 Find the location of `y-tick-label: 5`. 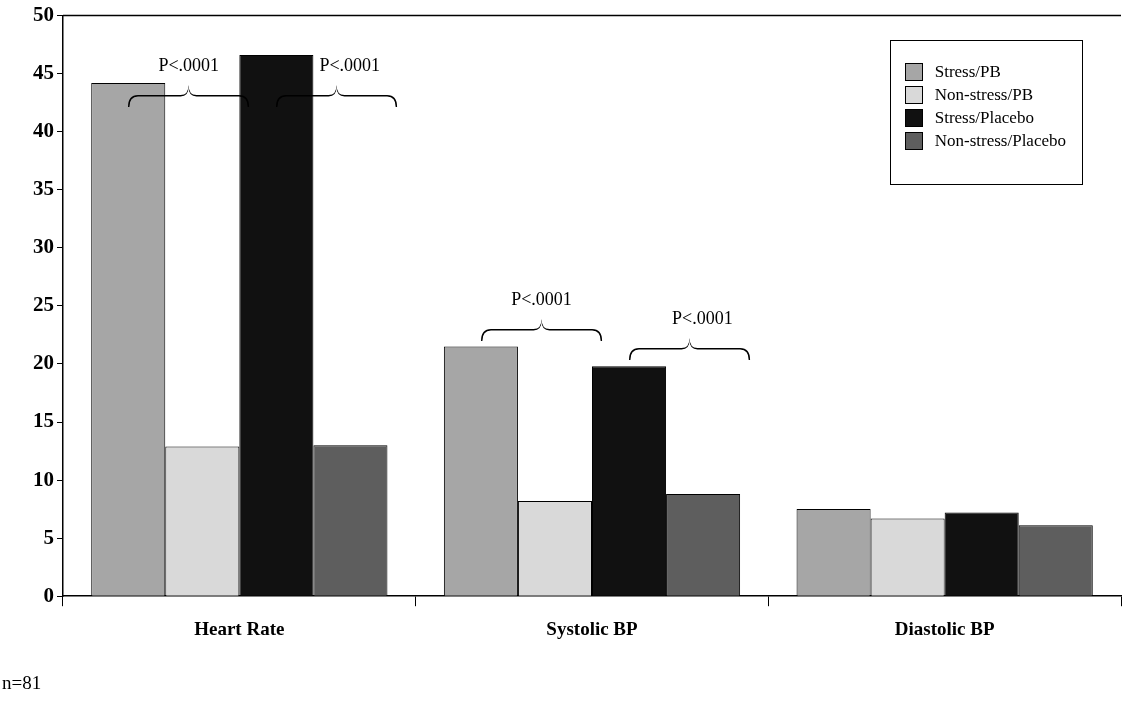

y-tick-label: 5 is located at coordinates (48, 536).